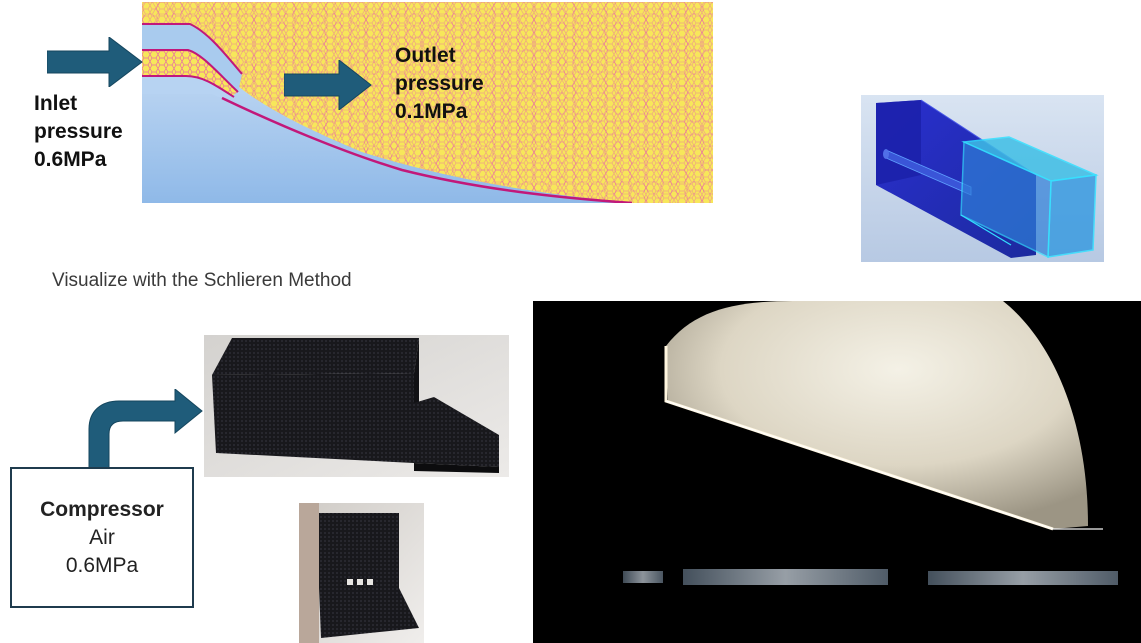 This screenshot has width=1141, height=643. I want to click on cad-model-image, so click(982, 178).